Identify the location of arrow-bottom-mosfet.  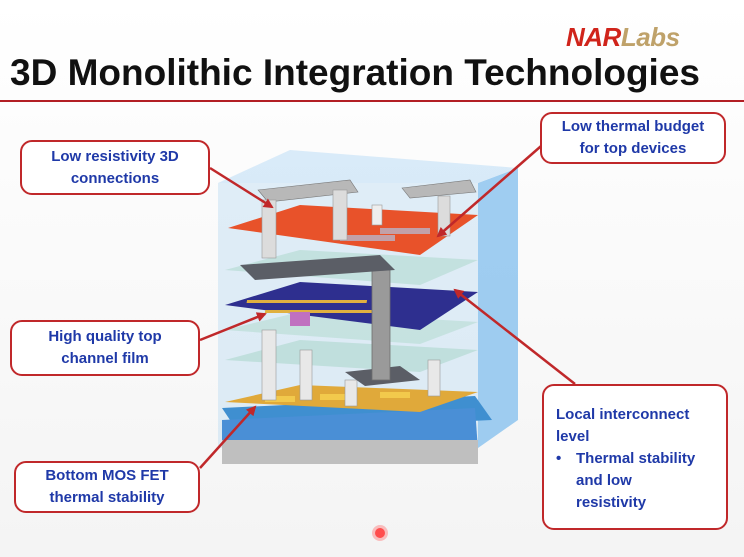
(228, 437).